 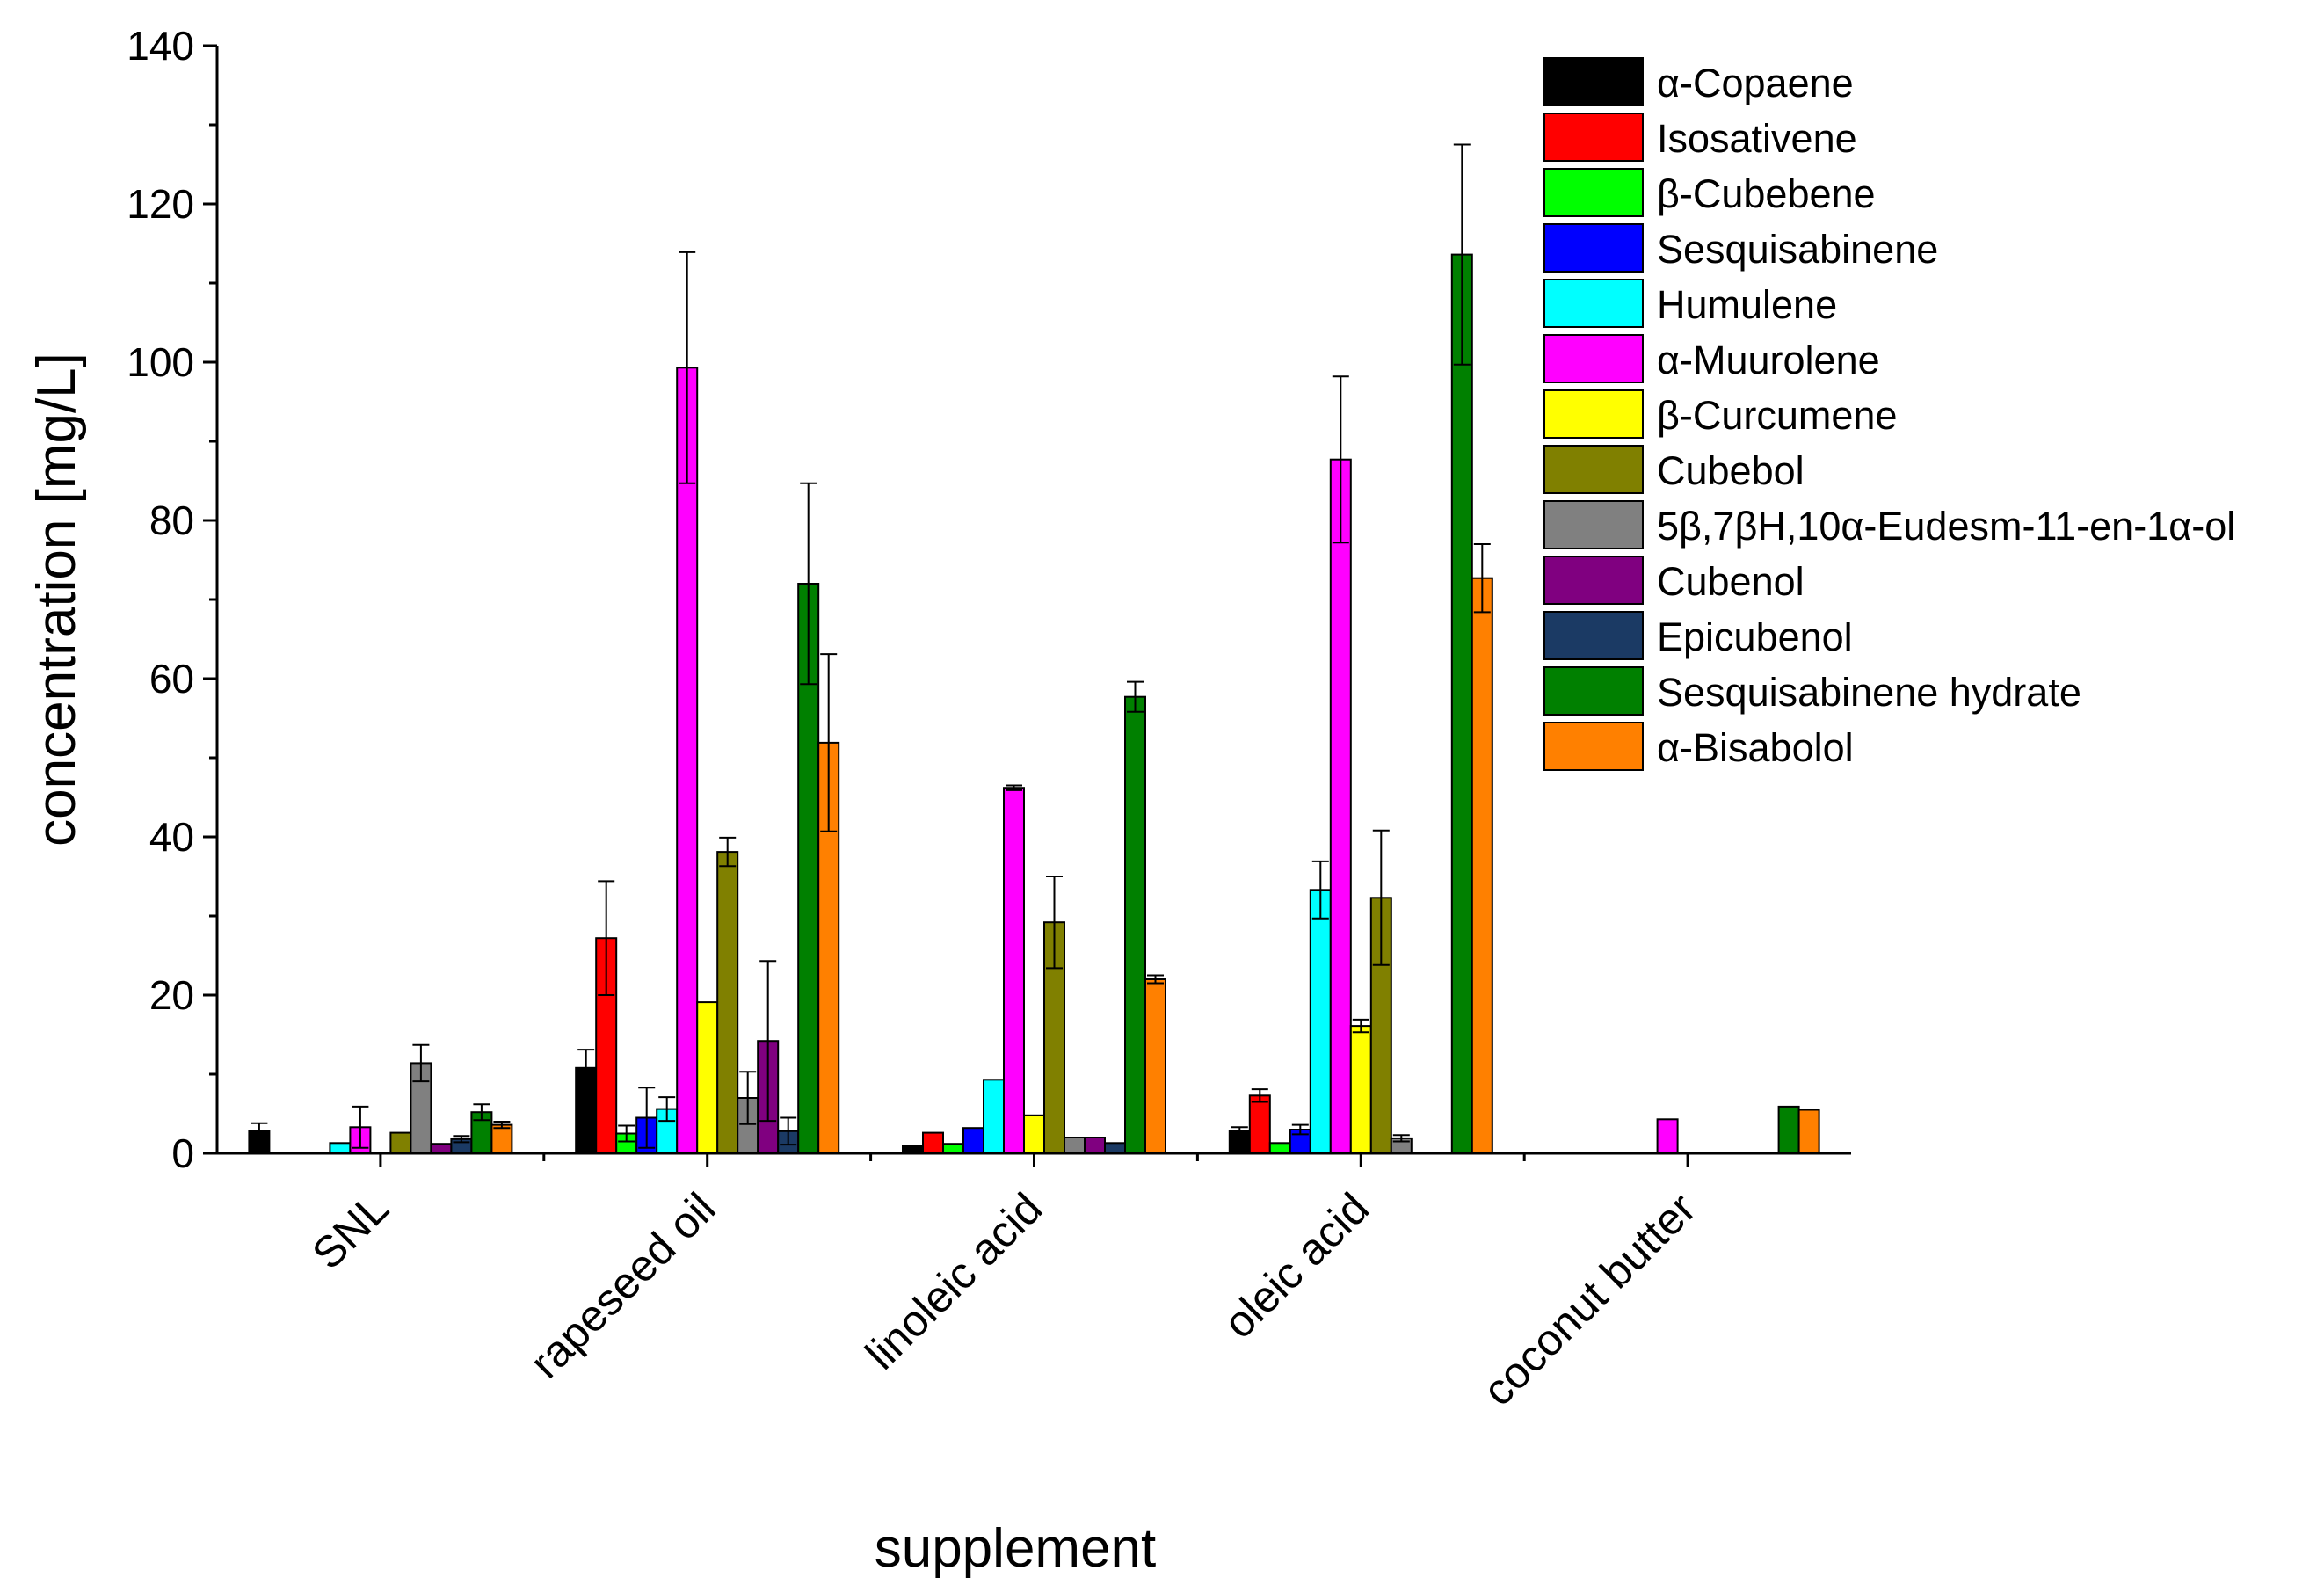 I want to click on legend-label-5-7-h-10-eudesm-11-en-1-ol: 5β,7βH,10α-Eudesm-11-en-1α-ol, so click(x=1946, y=526).